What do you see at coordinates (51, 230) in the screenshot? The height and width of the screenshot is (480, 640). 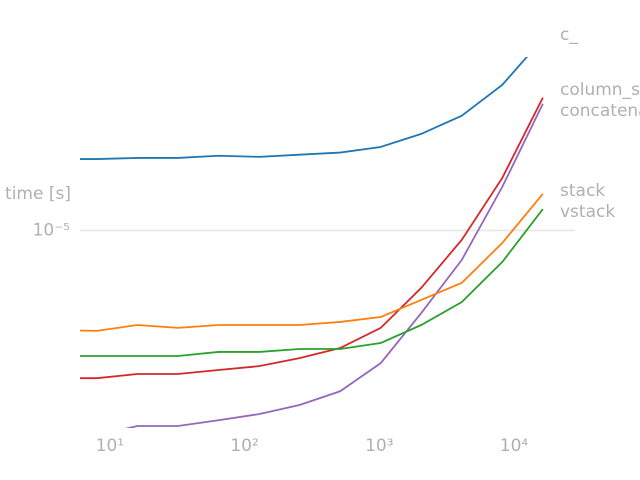 I see `y-tick-label: 10⁻⁵` at bounding box center [51, 230].